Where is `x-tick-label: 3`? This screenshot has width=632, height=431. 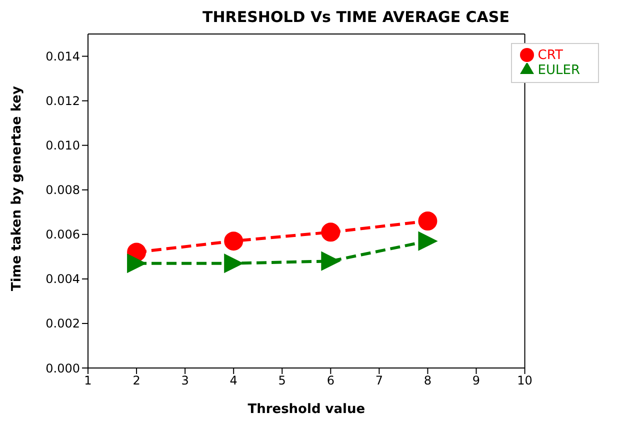 x-tick-label: 3 is located at coordinates (185, 381).